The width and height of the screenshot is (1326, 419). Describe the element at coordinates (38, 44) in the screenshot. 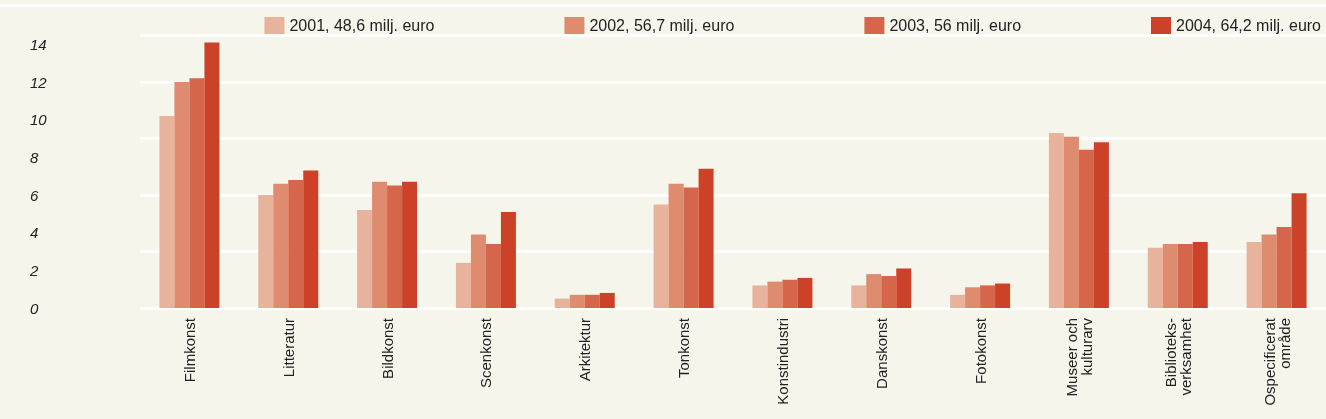

I see `y-tick-label: 14` at that location.